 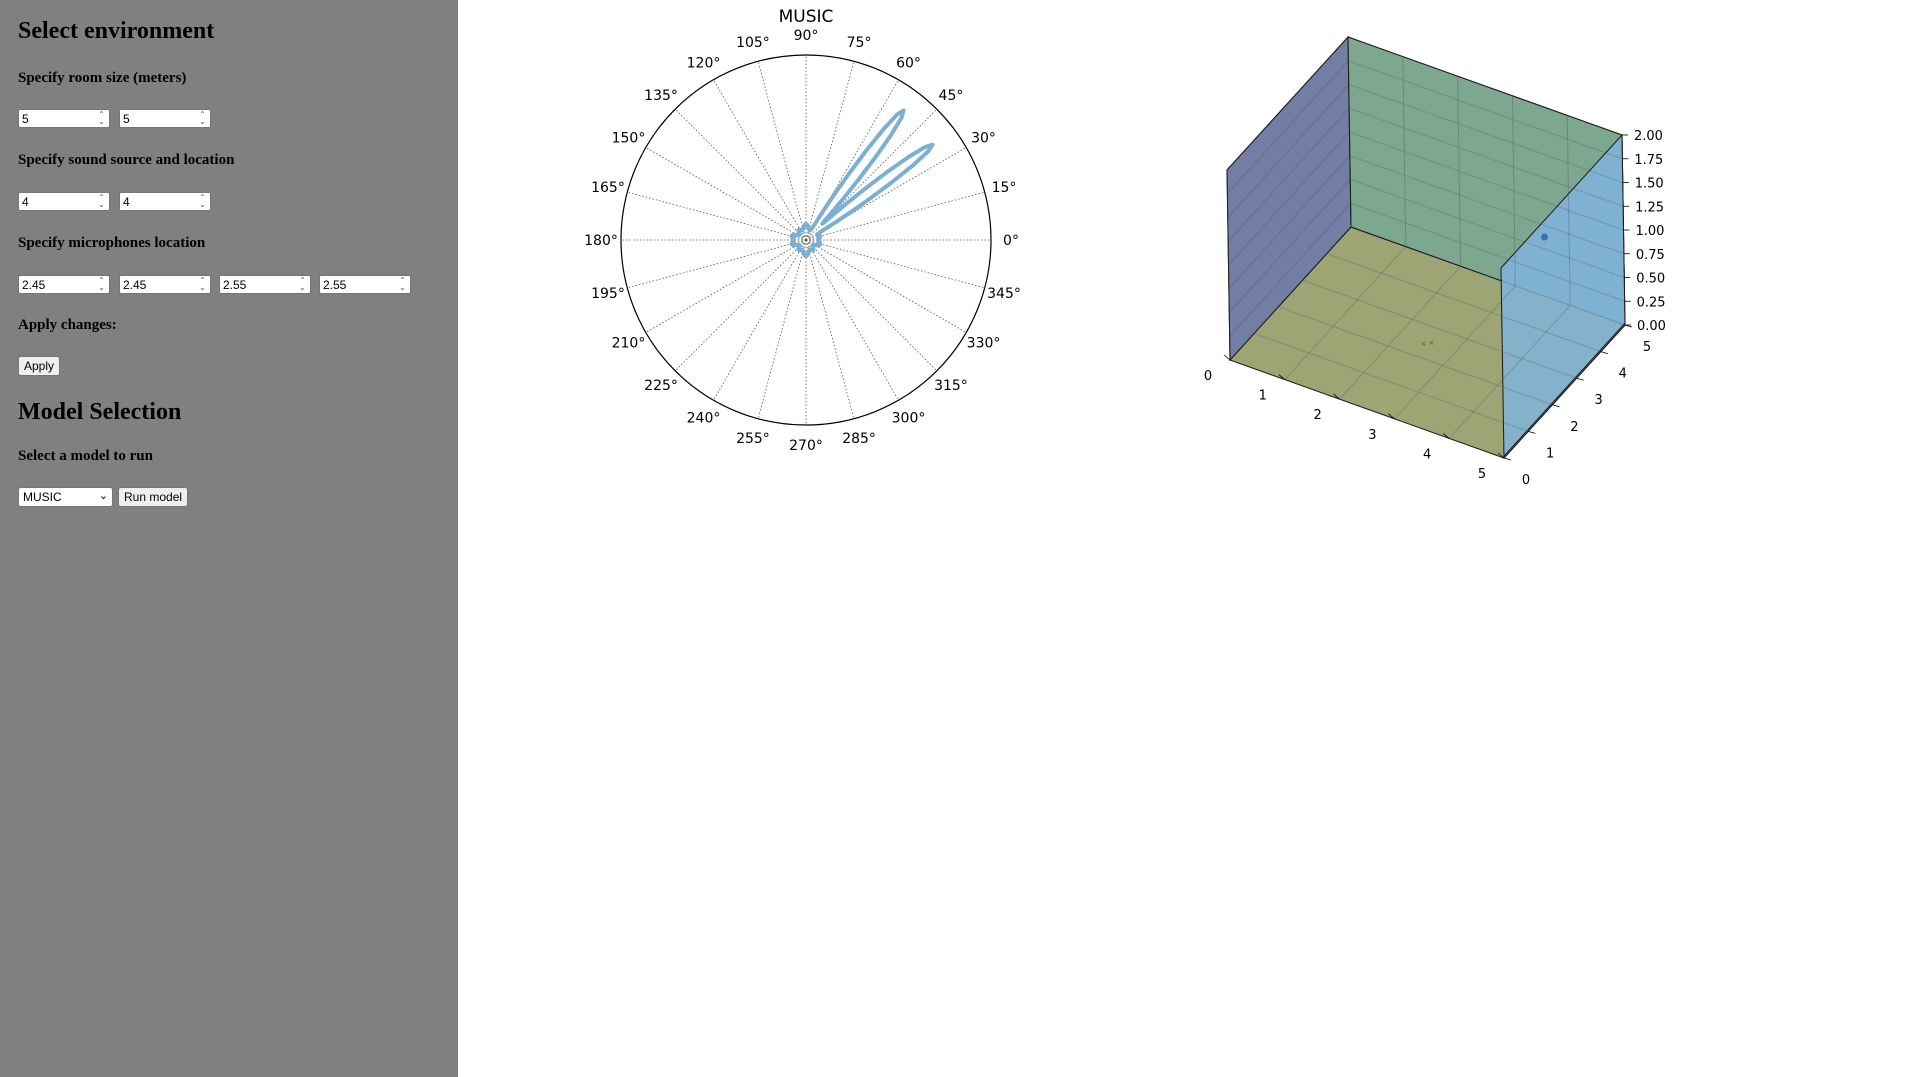 What do you see at coordinates (1649, 184) in the screenshot?
I see `z-tick-label: 1.50` at bounding box center [1649, 184].